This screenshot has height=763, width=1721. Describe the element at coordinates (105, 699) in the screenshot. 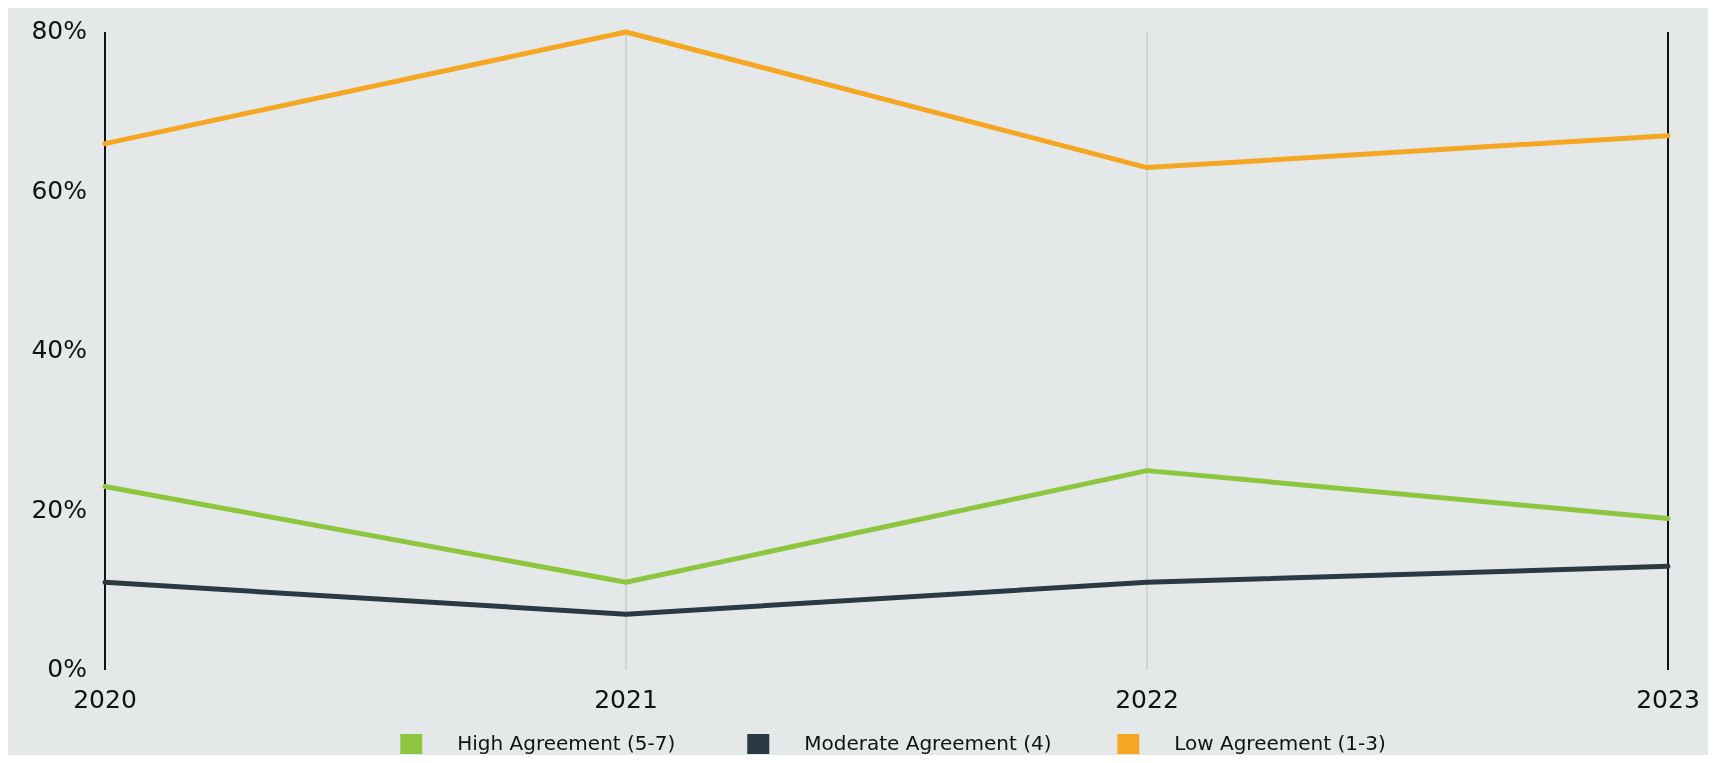

I see `x-tick-label: 2020` at that location.